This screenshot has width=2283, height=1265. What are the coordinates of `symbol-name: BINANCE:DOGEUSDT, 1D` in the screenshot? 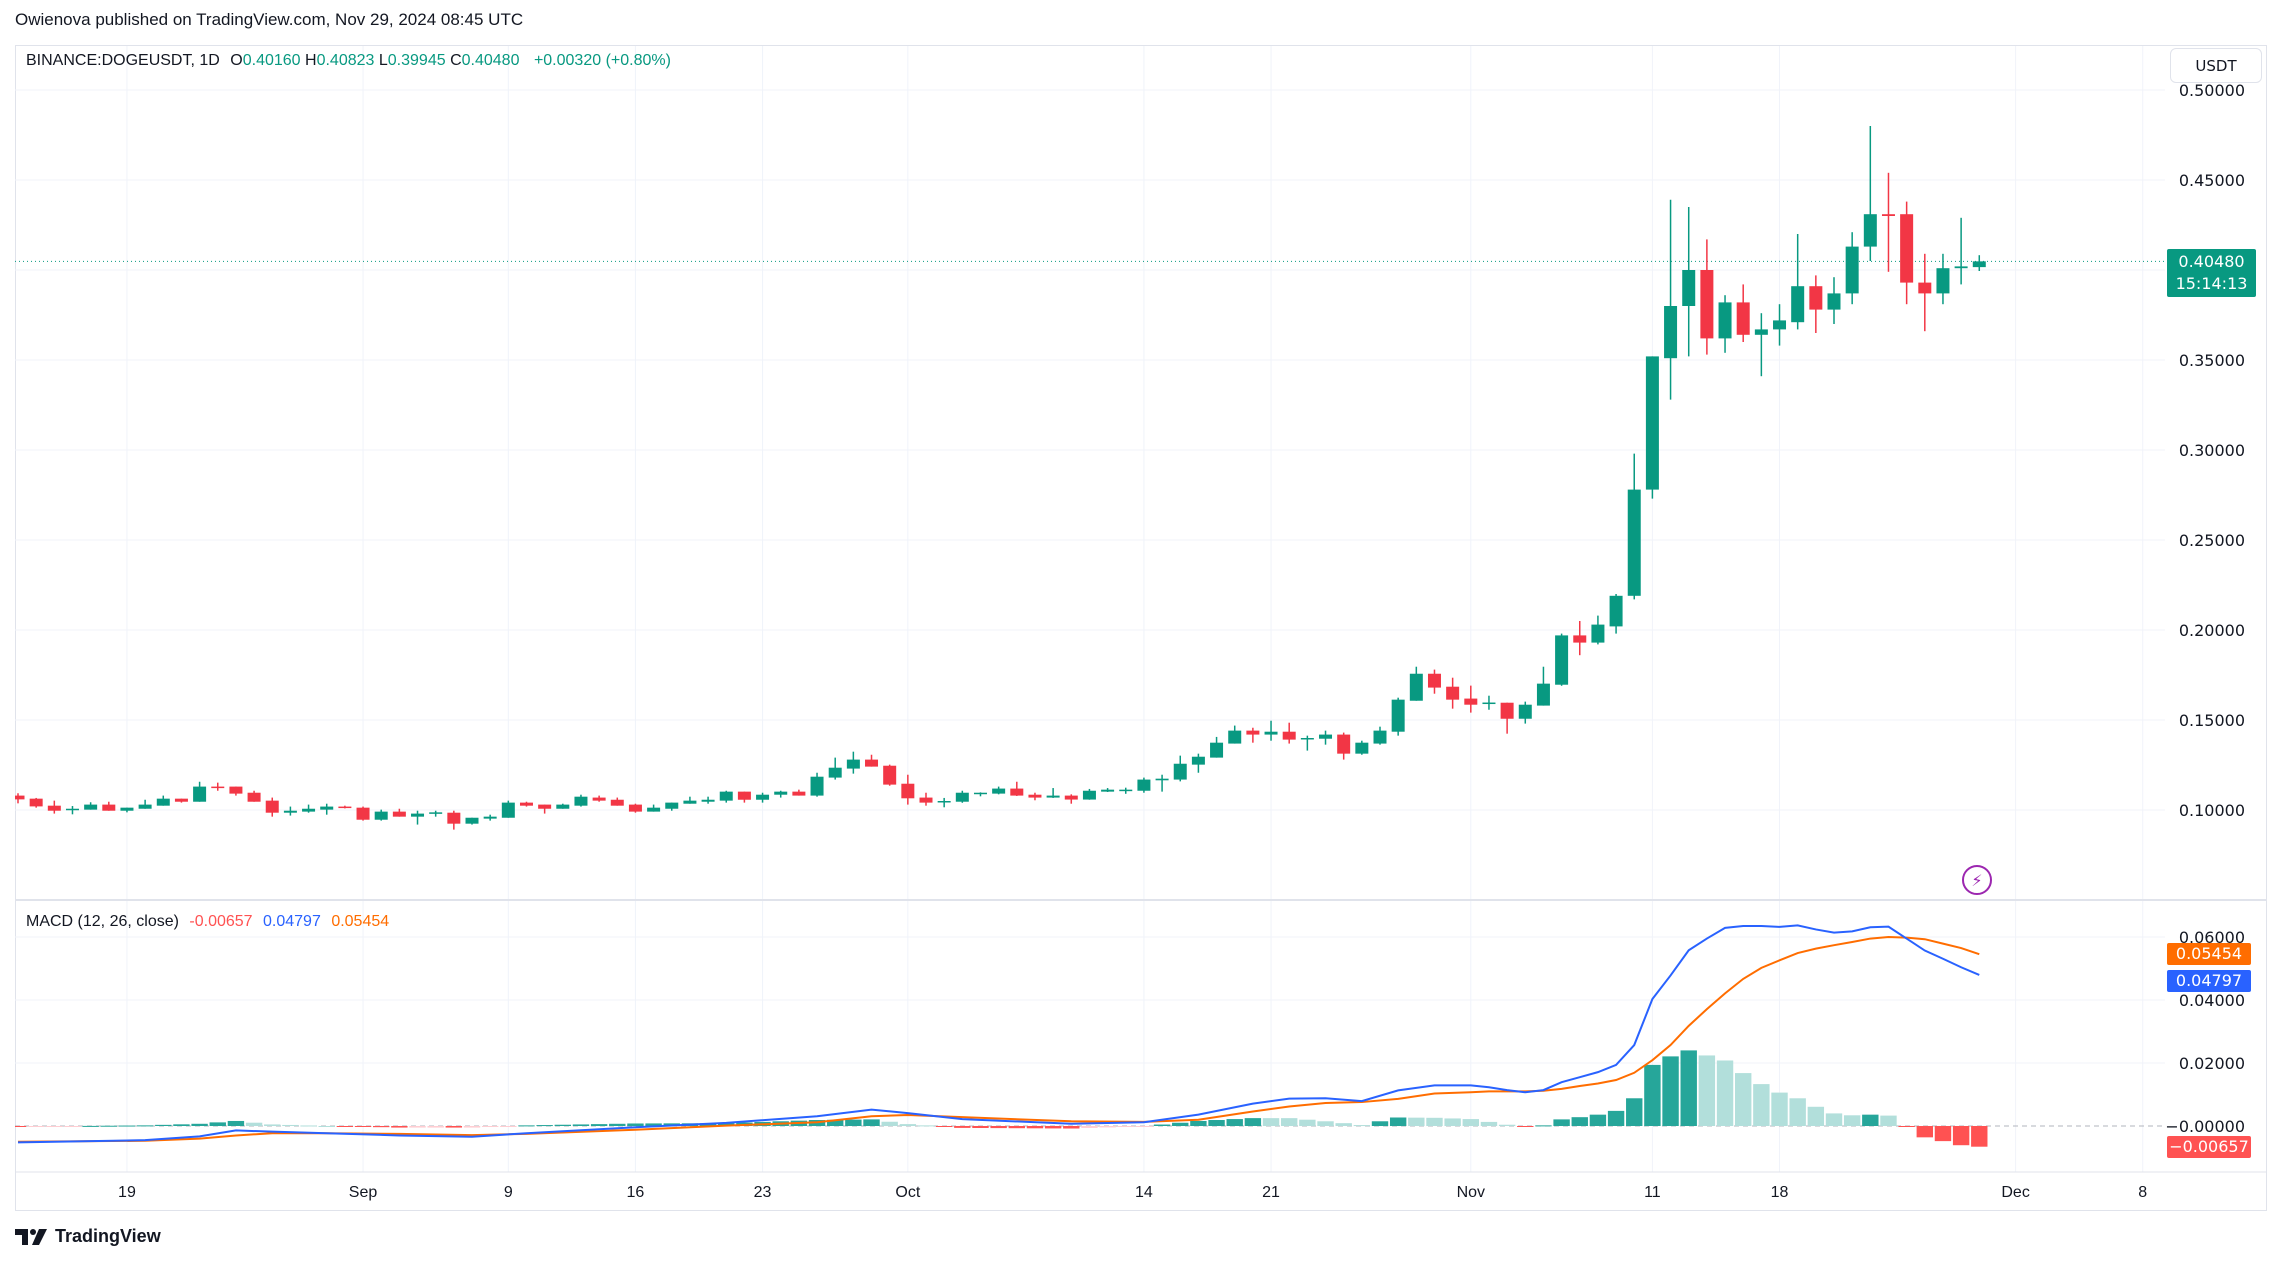 It's located at (123, 60).